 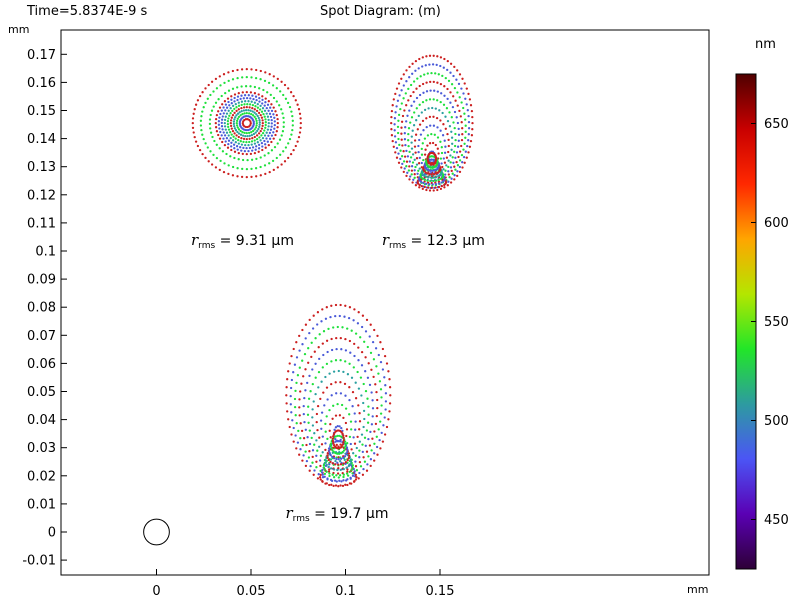 I want to click on reference-circle, so click(x=156, y=532).